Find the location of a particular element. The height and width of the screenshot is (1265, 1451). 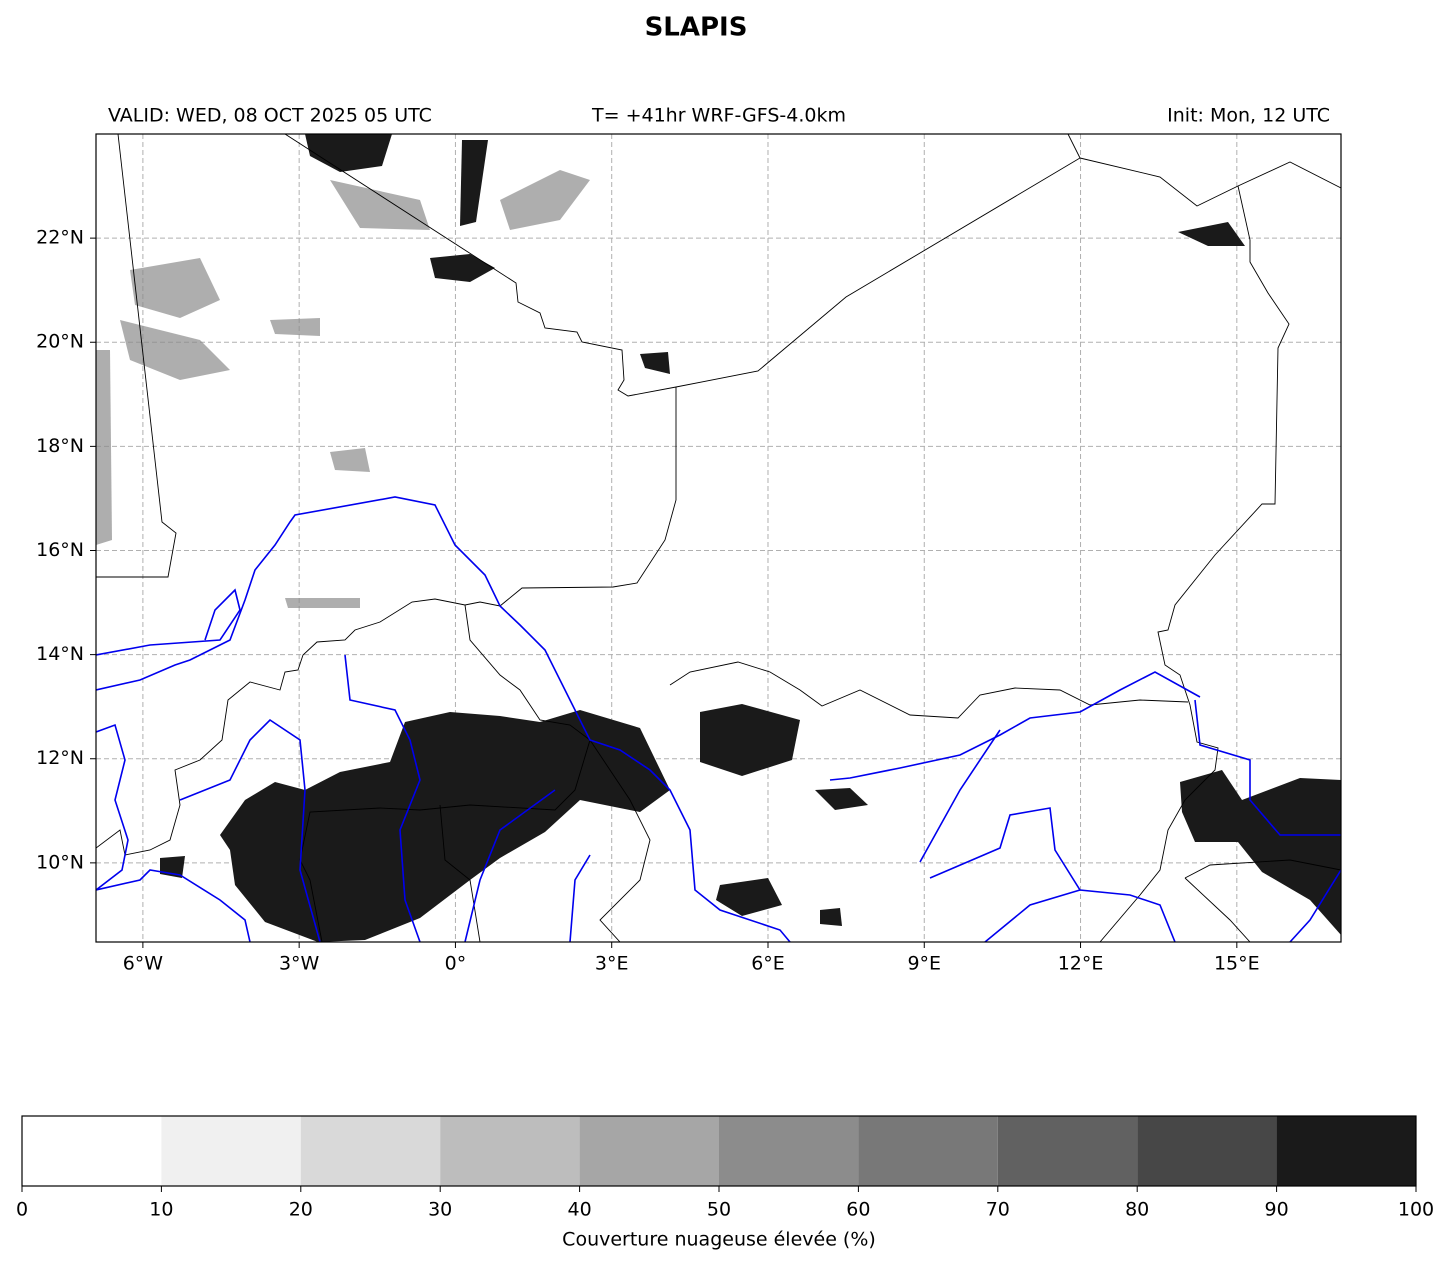

colorbar-tick-label: 10 is located at coordinates (161, 1210).